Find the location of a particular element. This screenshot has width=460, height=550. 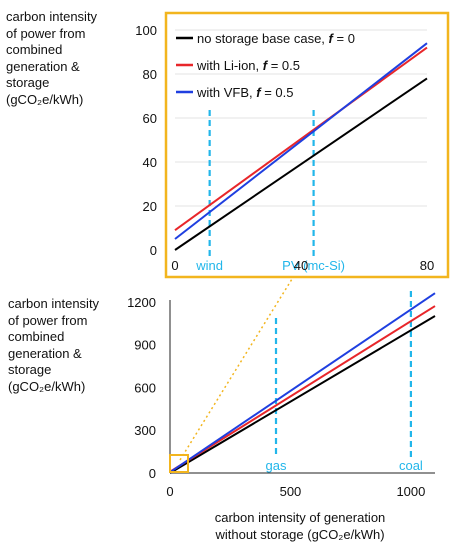

main-reference-lines: gas coal is located at coordinates (344, 382).